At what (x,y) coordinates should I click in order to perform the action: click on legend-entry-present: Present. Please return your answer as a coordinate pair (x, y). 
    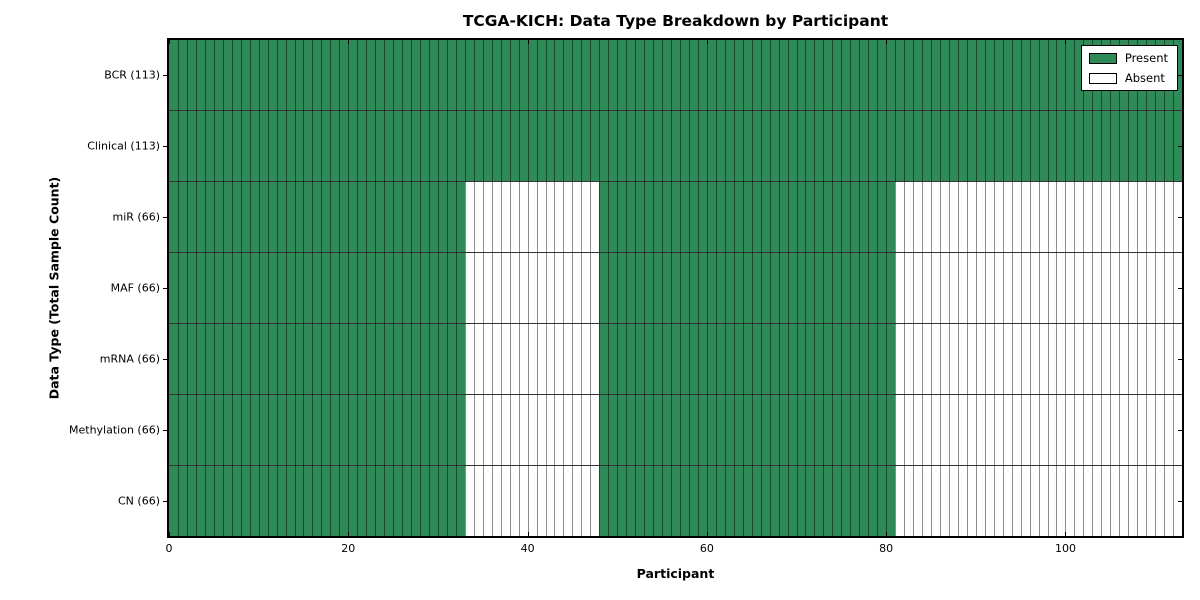
    Looking at the image, I should click on (1128, 58).